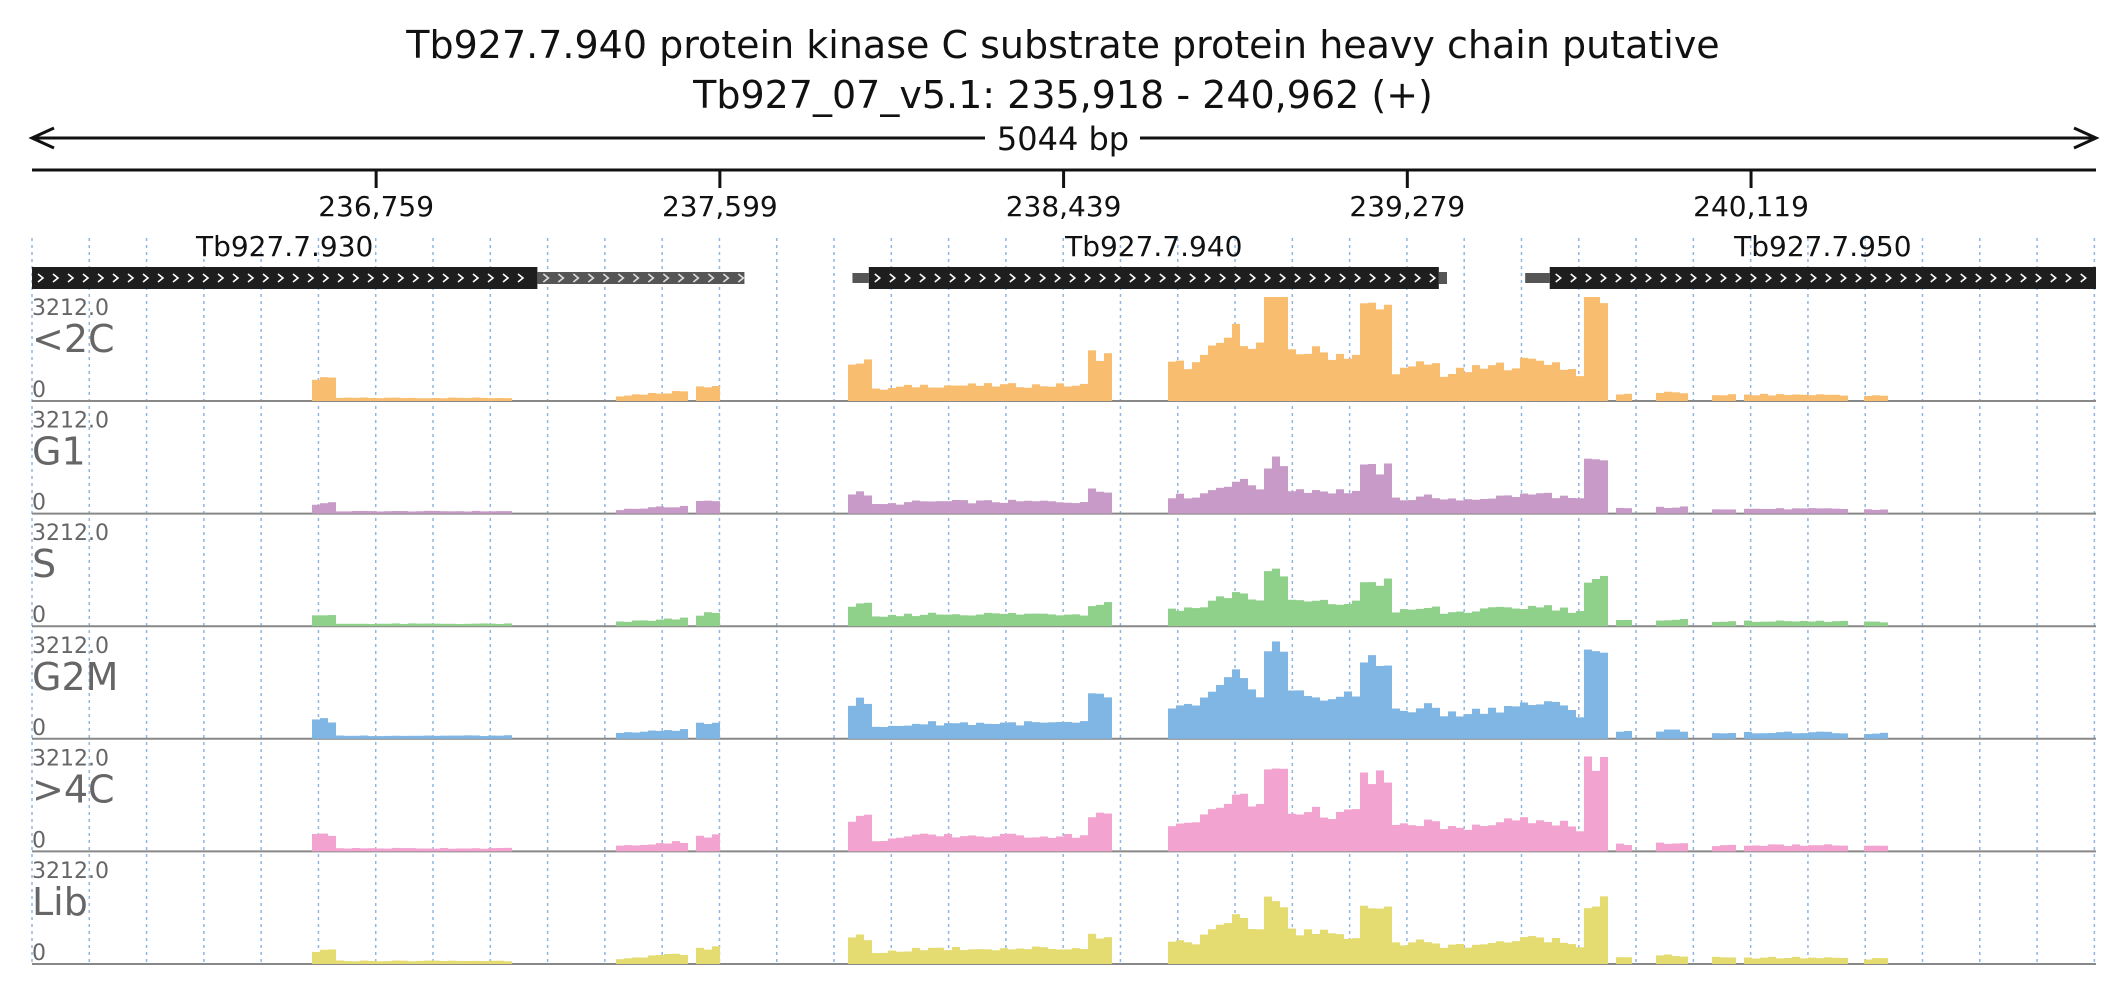 This screenshot has height=1004, width=2126. I want to click on track-ymax-label: 3212.0, so click(70, 646).